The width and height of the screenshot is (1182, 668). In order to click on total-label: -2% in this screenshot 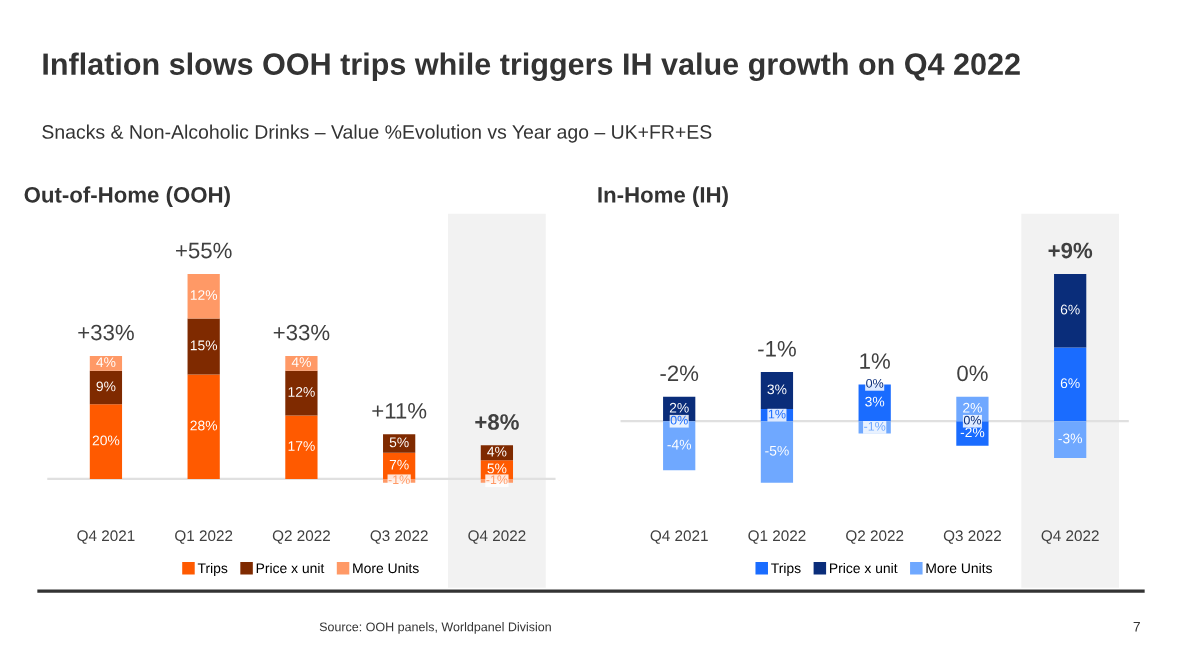, I will do `click(679, 373)`.